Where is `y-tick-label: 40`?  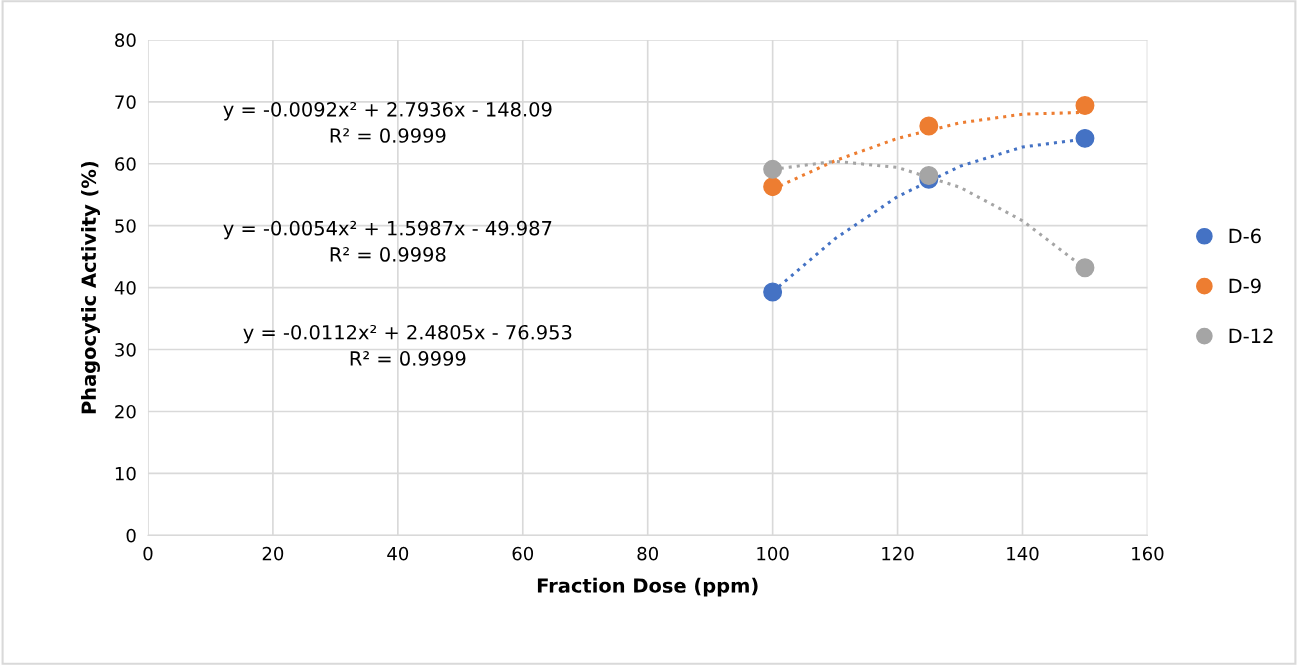 y-tick-label: 40 is located at coordinates (125, 288).